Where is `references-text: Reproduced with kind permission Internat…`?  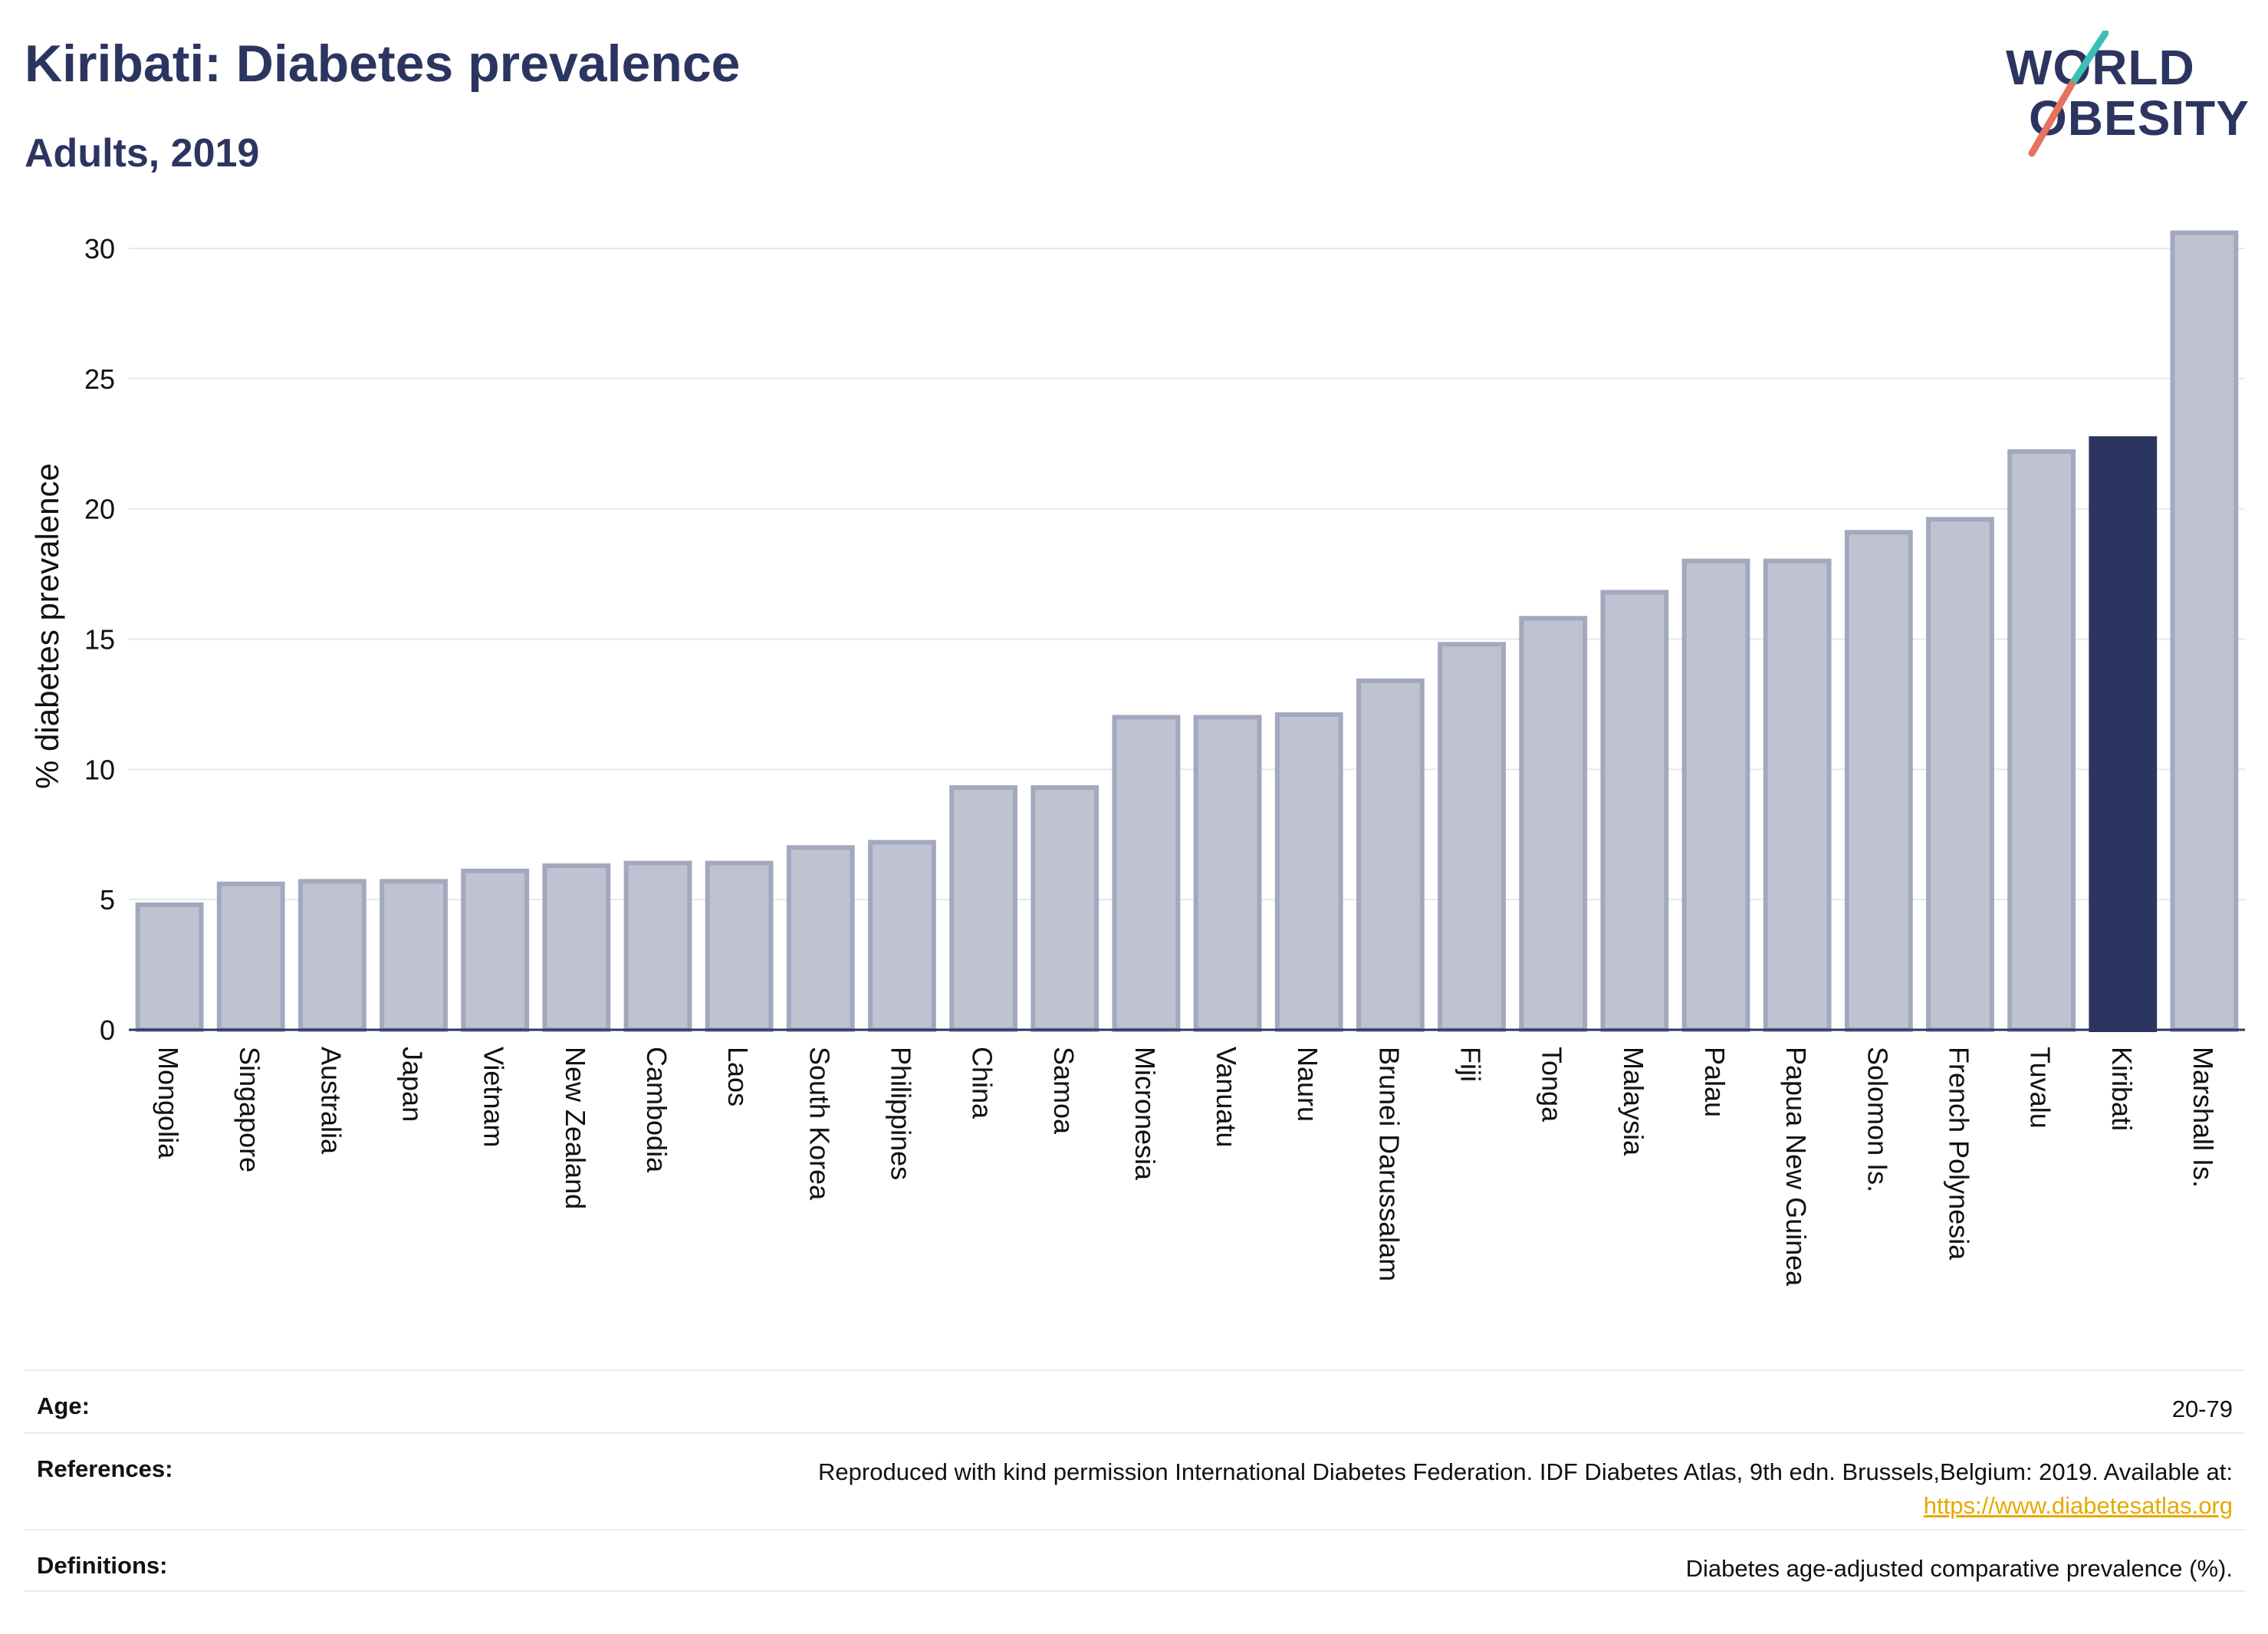 references-text: Reproduced with kind permission Internat… is located at coordinates (1525, 1472).